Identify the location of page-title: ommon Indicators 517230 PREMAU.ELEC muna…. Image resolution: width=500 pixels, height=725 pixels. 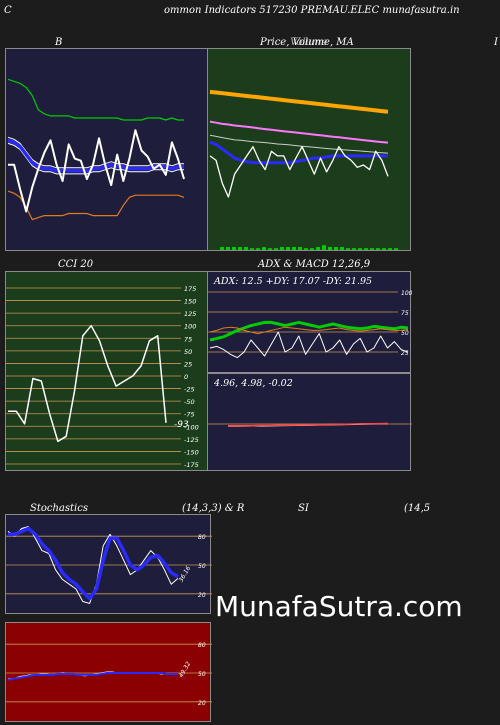
(312, 10).